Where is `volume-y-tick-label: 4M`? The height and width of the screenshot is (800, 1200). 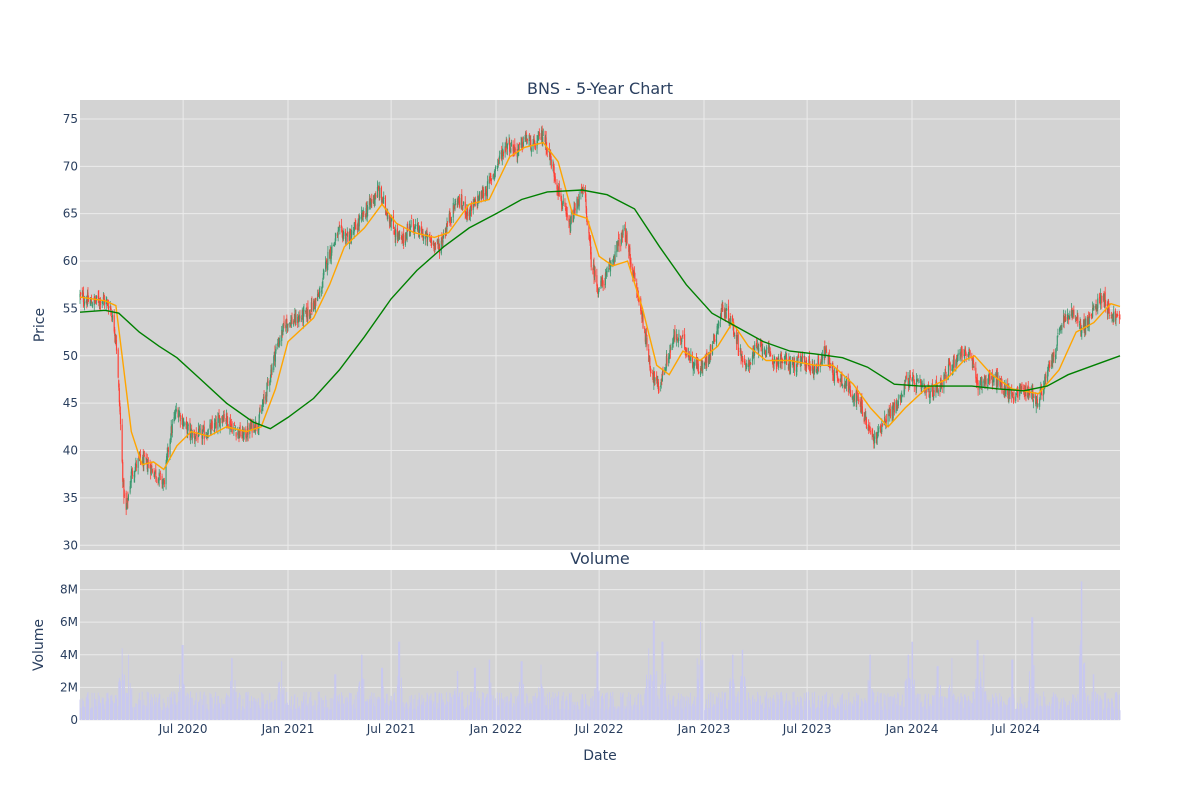 volume-y-tick-label: 4M is located at coordinates (69, 655).